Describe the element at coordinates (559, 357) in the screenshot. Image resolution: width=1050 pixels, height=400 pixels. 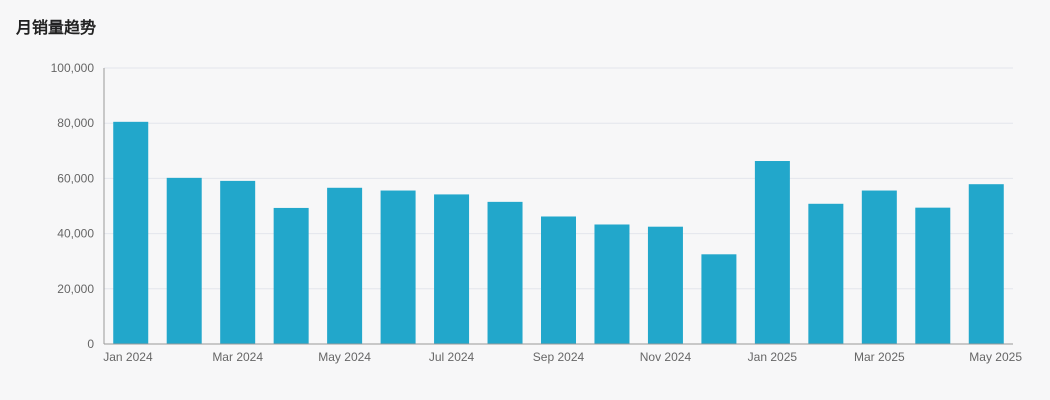
I see `x-tick-label: Sep 2024` at that location.